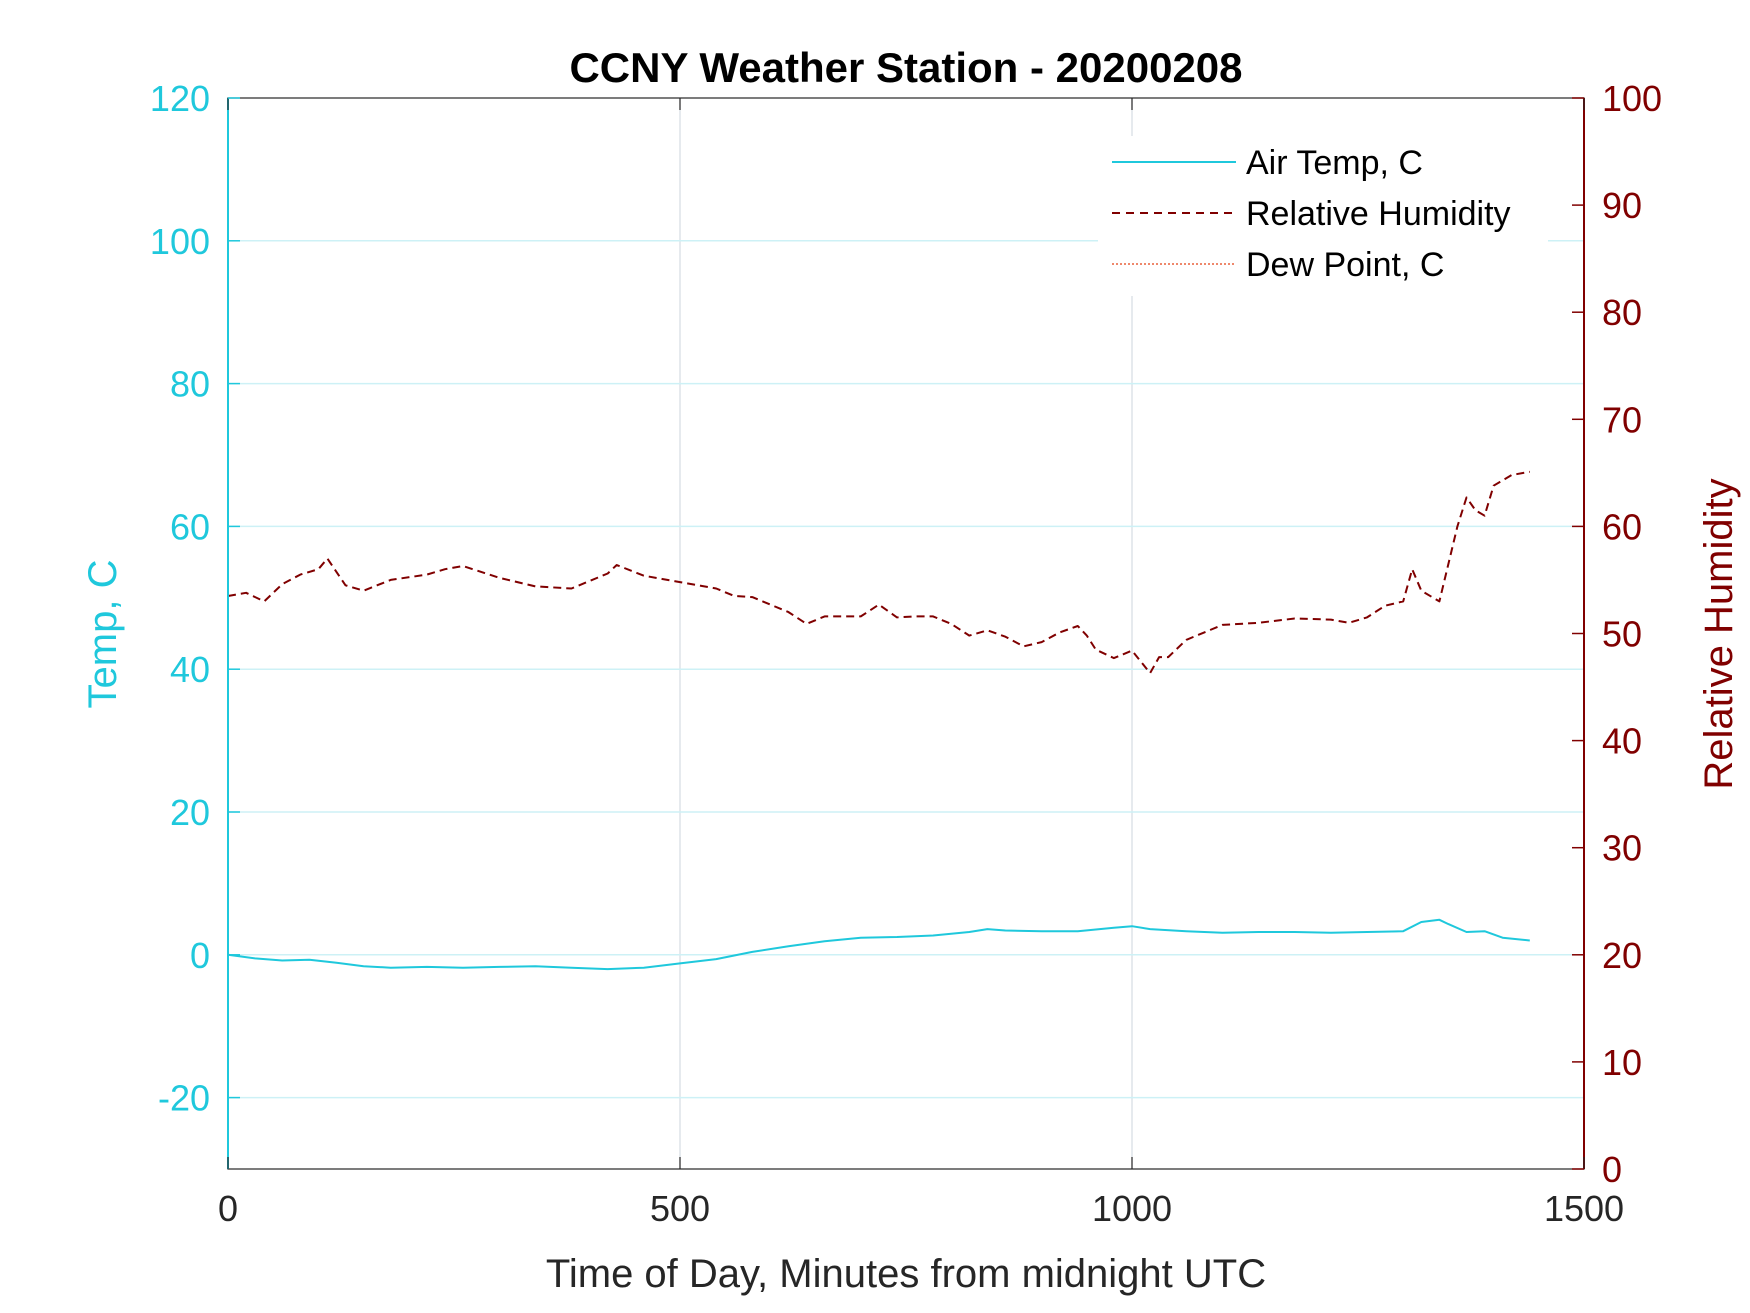 This screenshot has height=1313, width=1750. I want to click on right-y-tick-label: 90, so click(1622, 205).